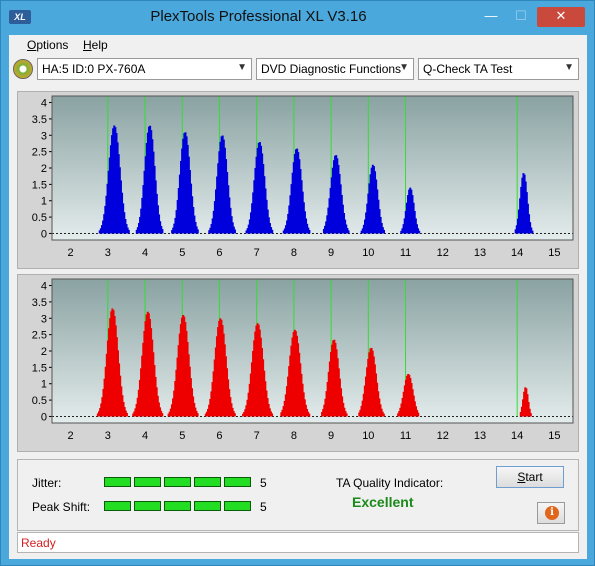  I want to click on menu-help: Help, so click(95, 45).